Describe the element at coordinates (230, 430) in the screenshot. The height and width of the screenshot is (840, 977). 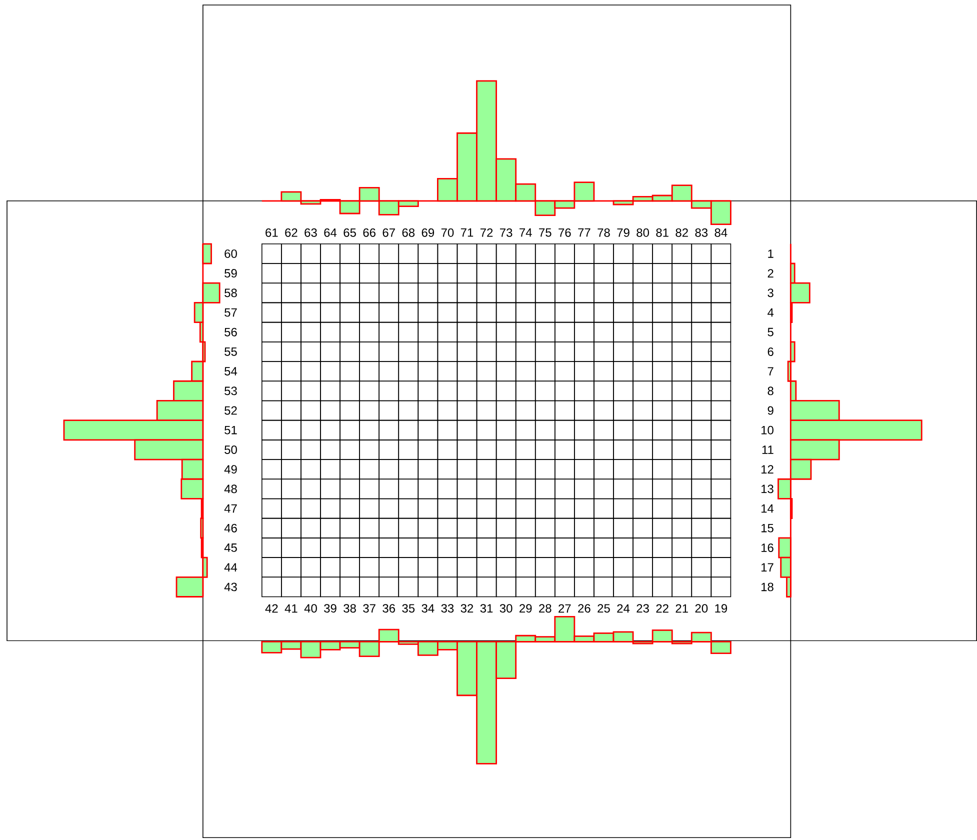
I see `y-tick-label: 51` at that location.